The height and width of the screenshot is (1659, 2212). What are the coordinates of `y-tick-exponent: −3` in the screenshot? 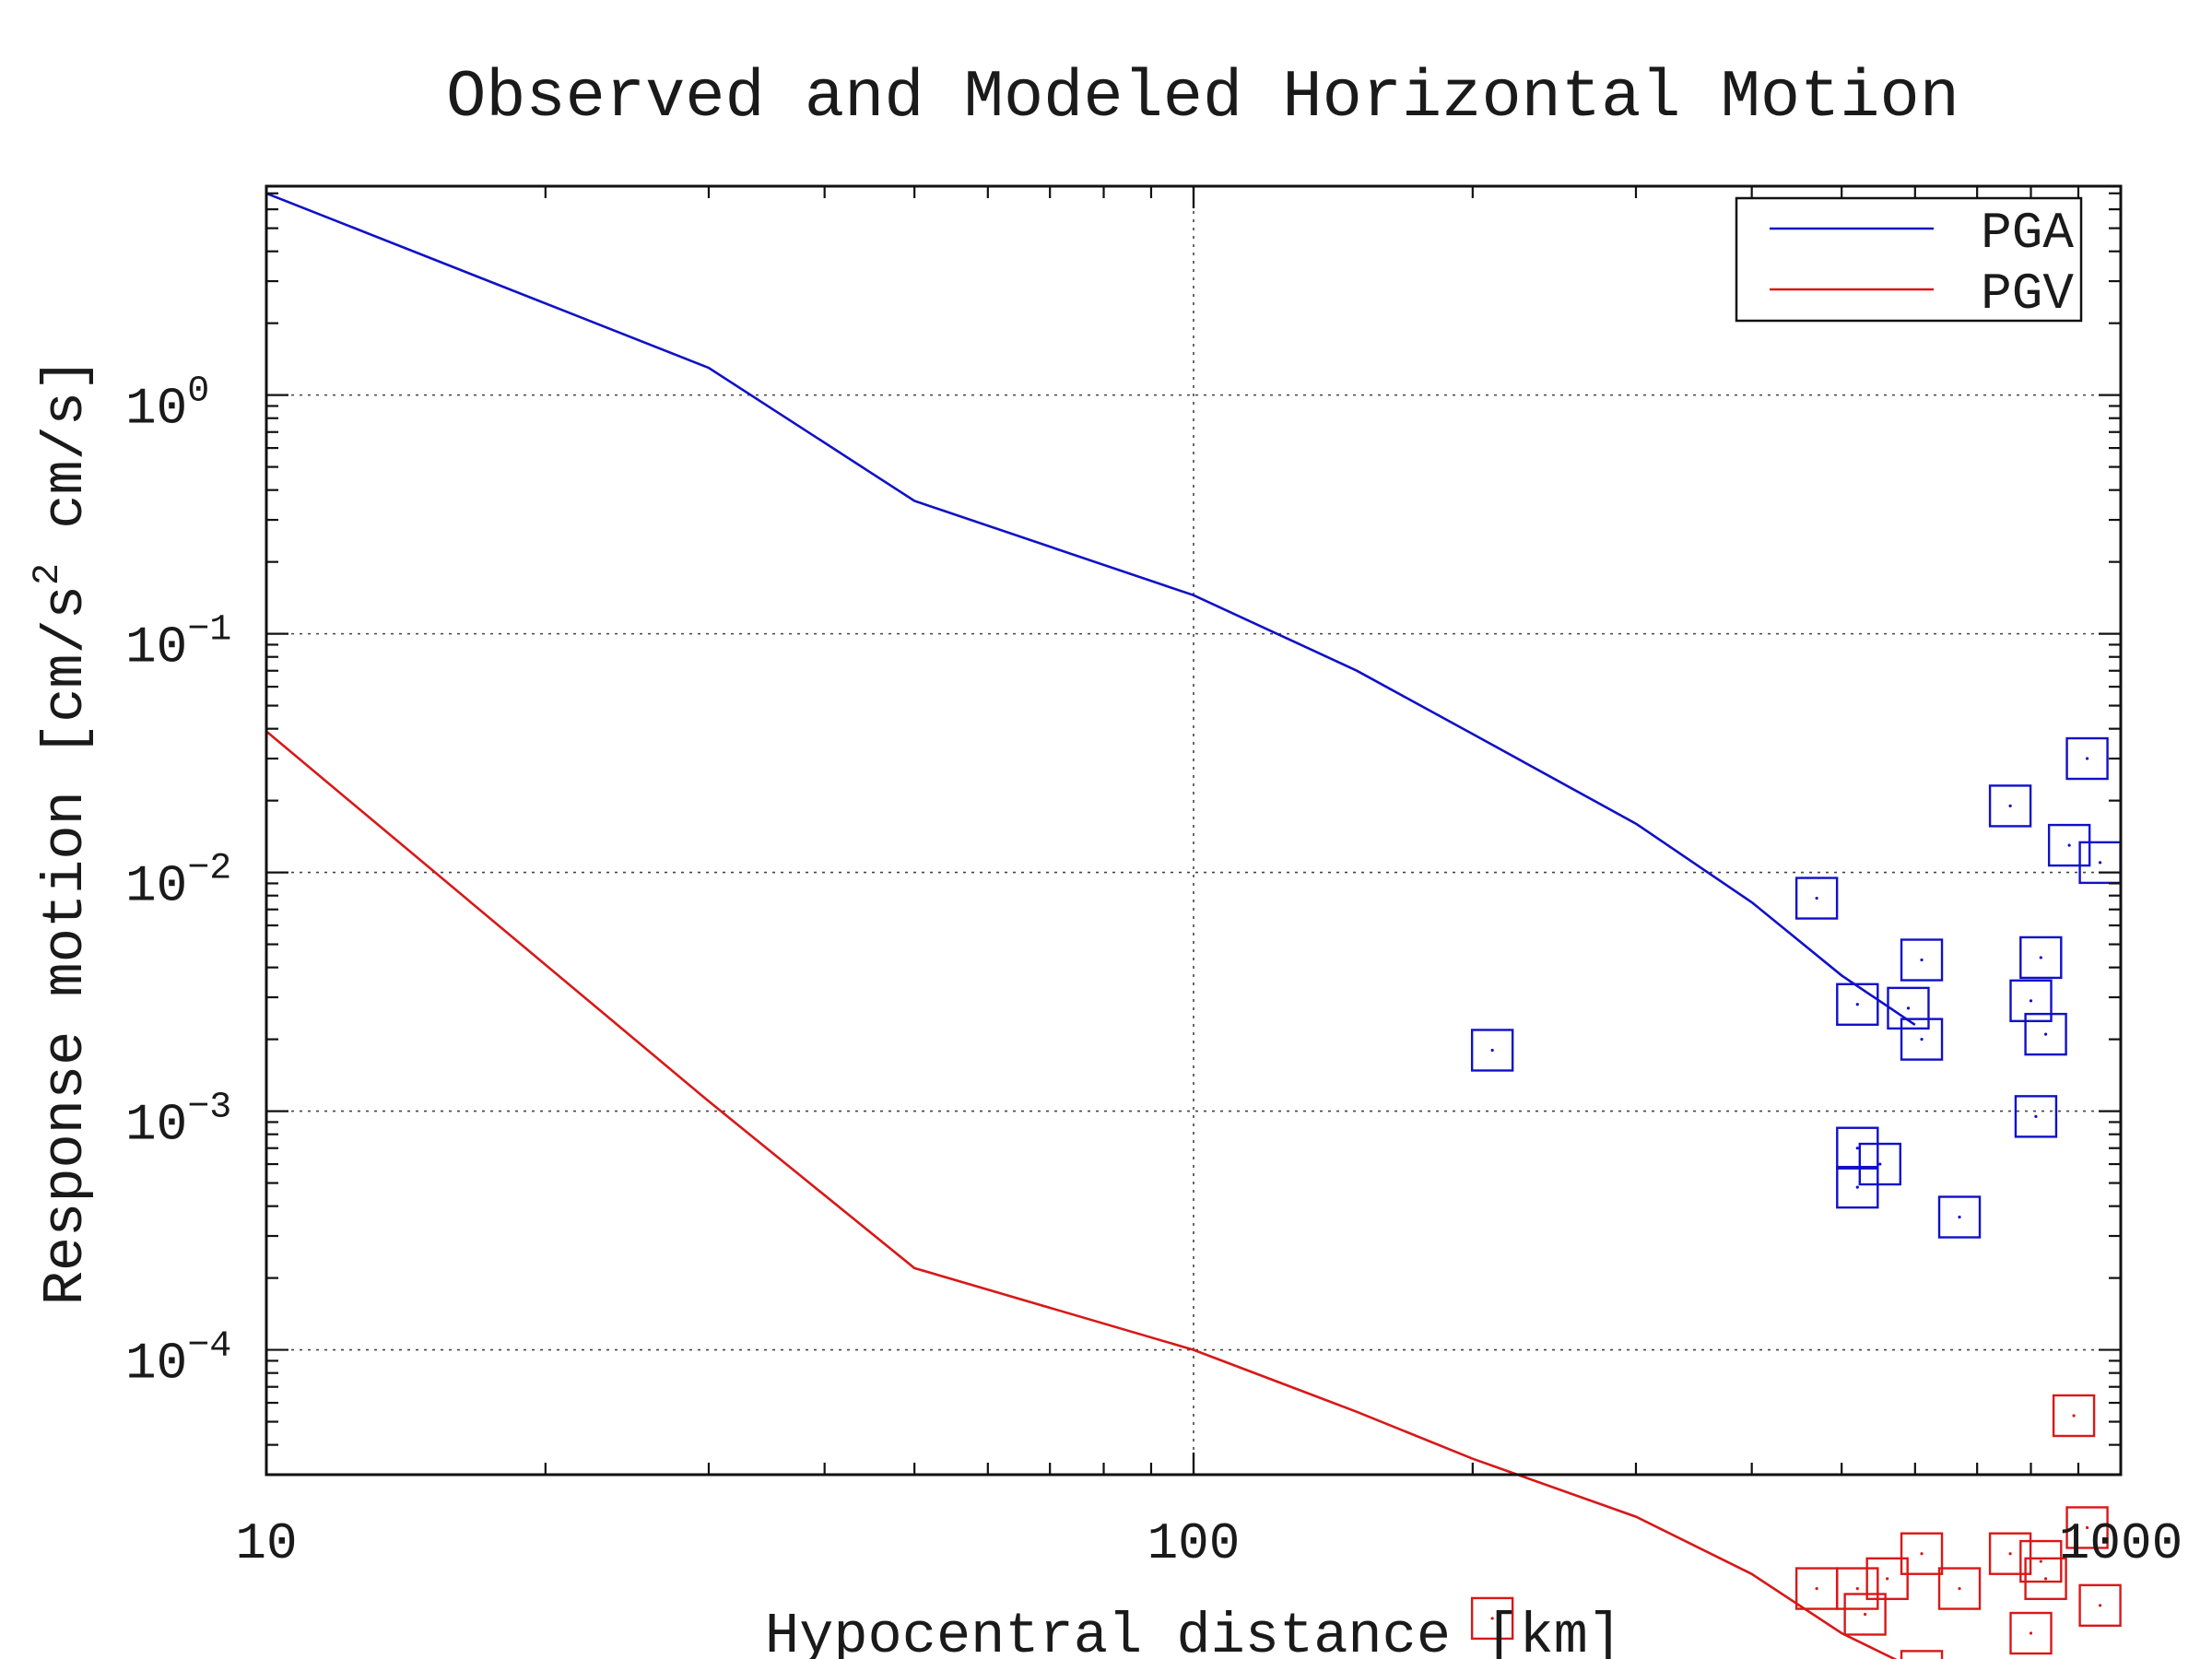 It's located at (209, 1108).